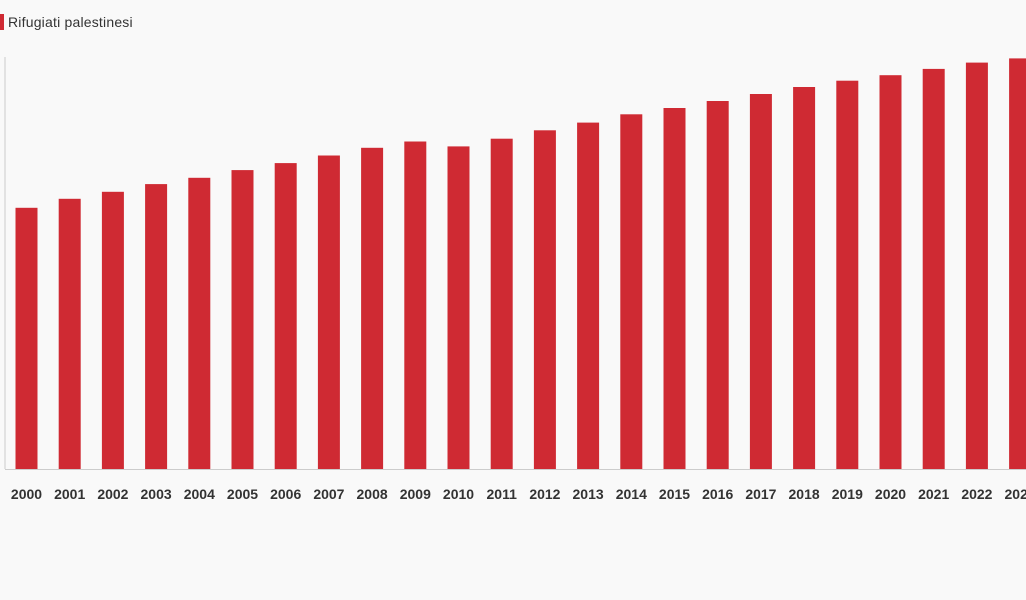 The width and height of the screenshot is (1026, 600). What do you see at coordinates (544, 494) in the screenshot?
I see `x-tick-label-2012: 2012` at bounding box center [544, 494].